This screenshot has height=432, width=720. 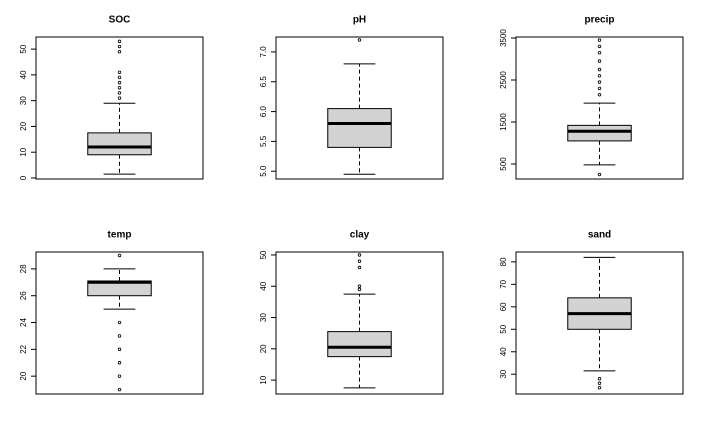 I want to click on y-tick-label: 5.0, so click(x=263, y=171).